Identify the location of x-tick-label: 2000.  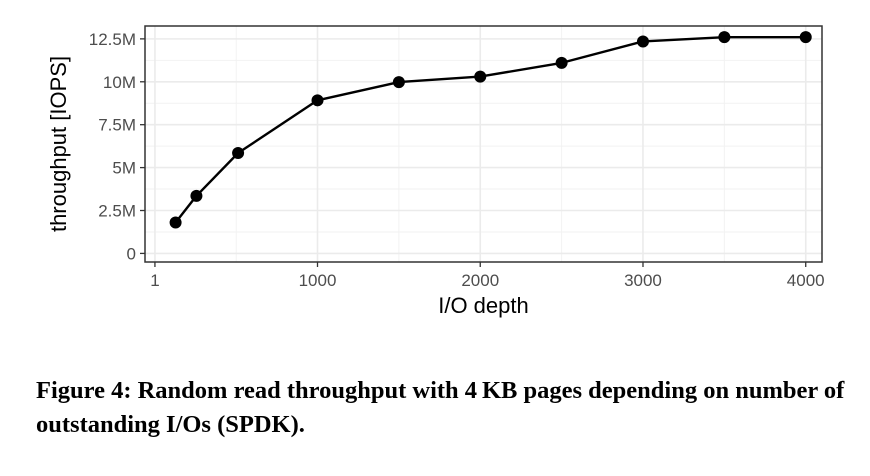
(480, 280).